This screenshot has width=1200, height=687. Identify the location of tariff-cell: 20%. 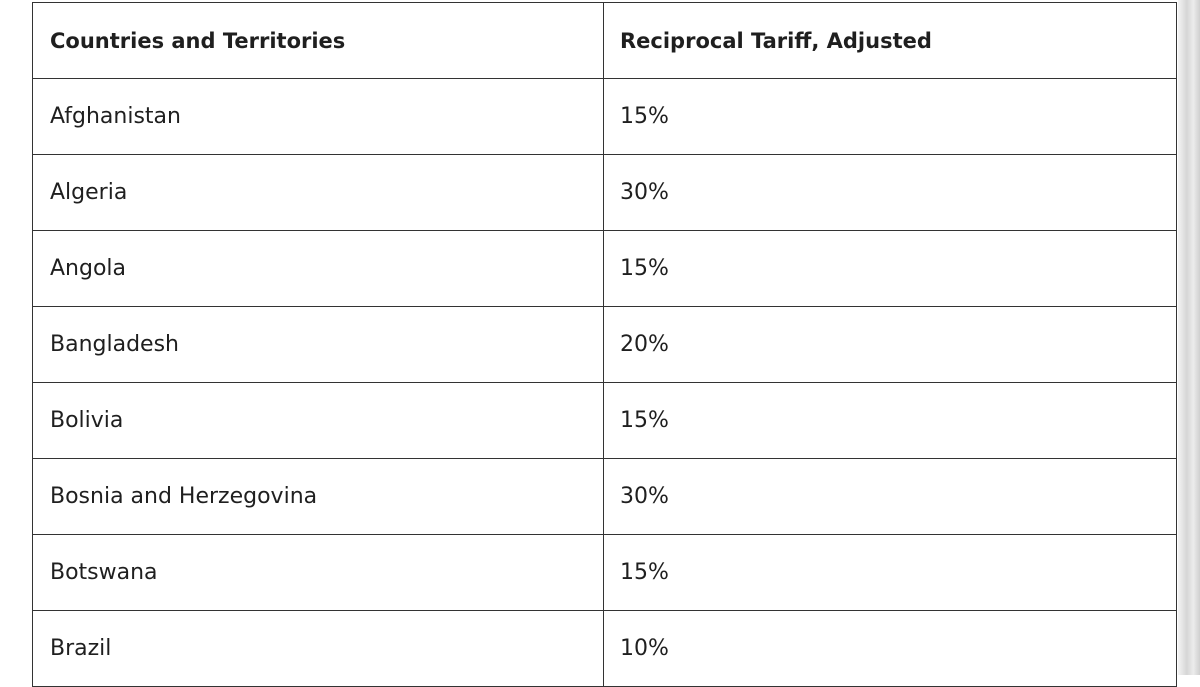
(644, 344).